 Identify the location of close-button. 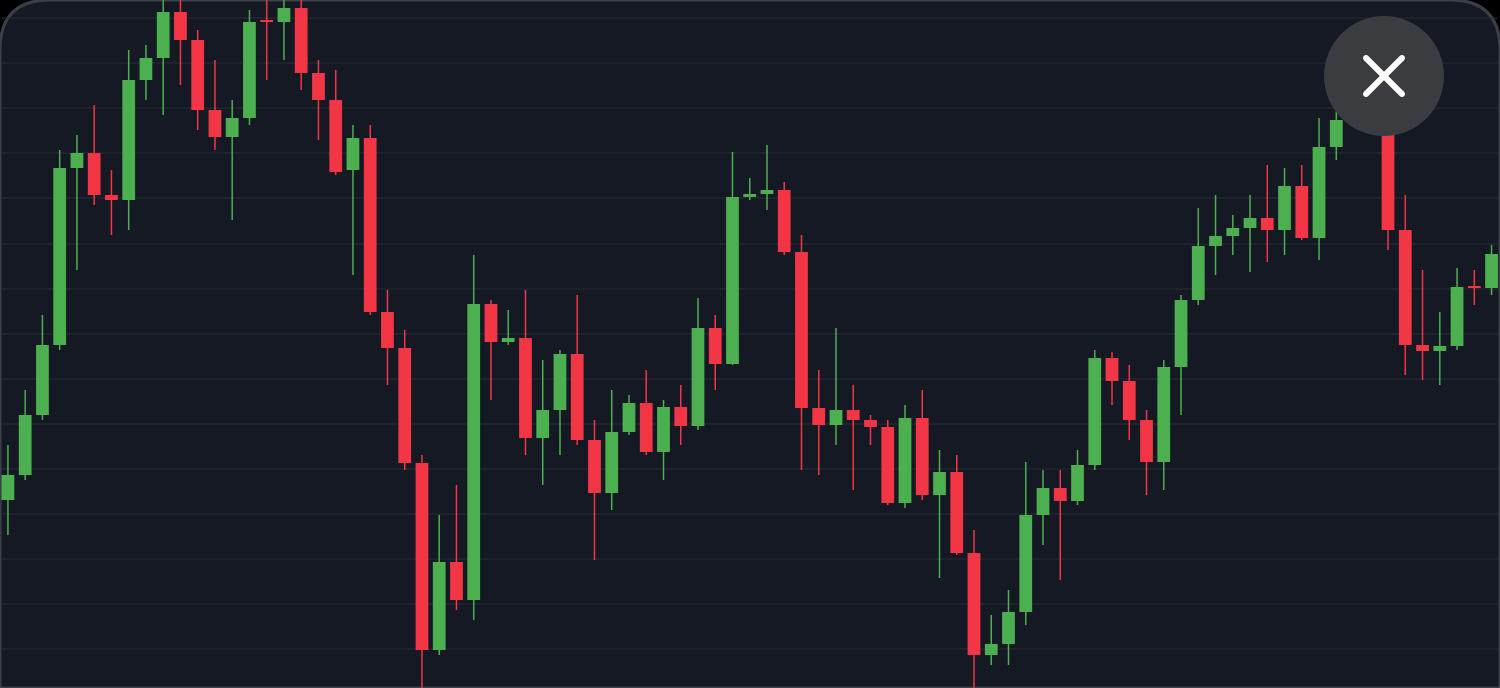
(1384, 76).